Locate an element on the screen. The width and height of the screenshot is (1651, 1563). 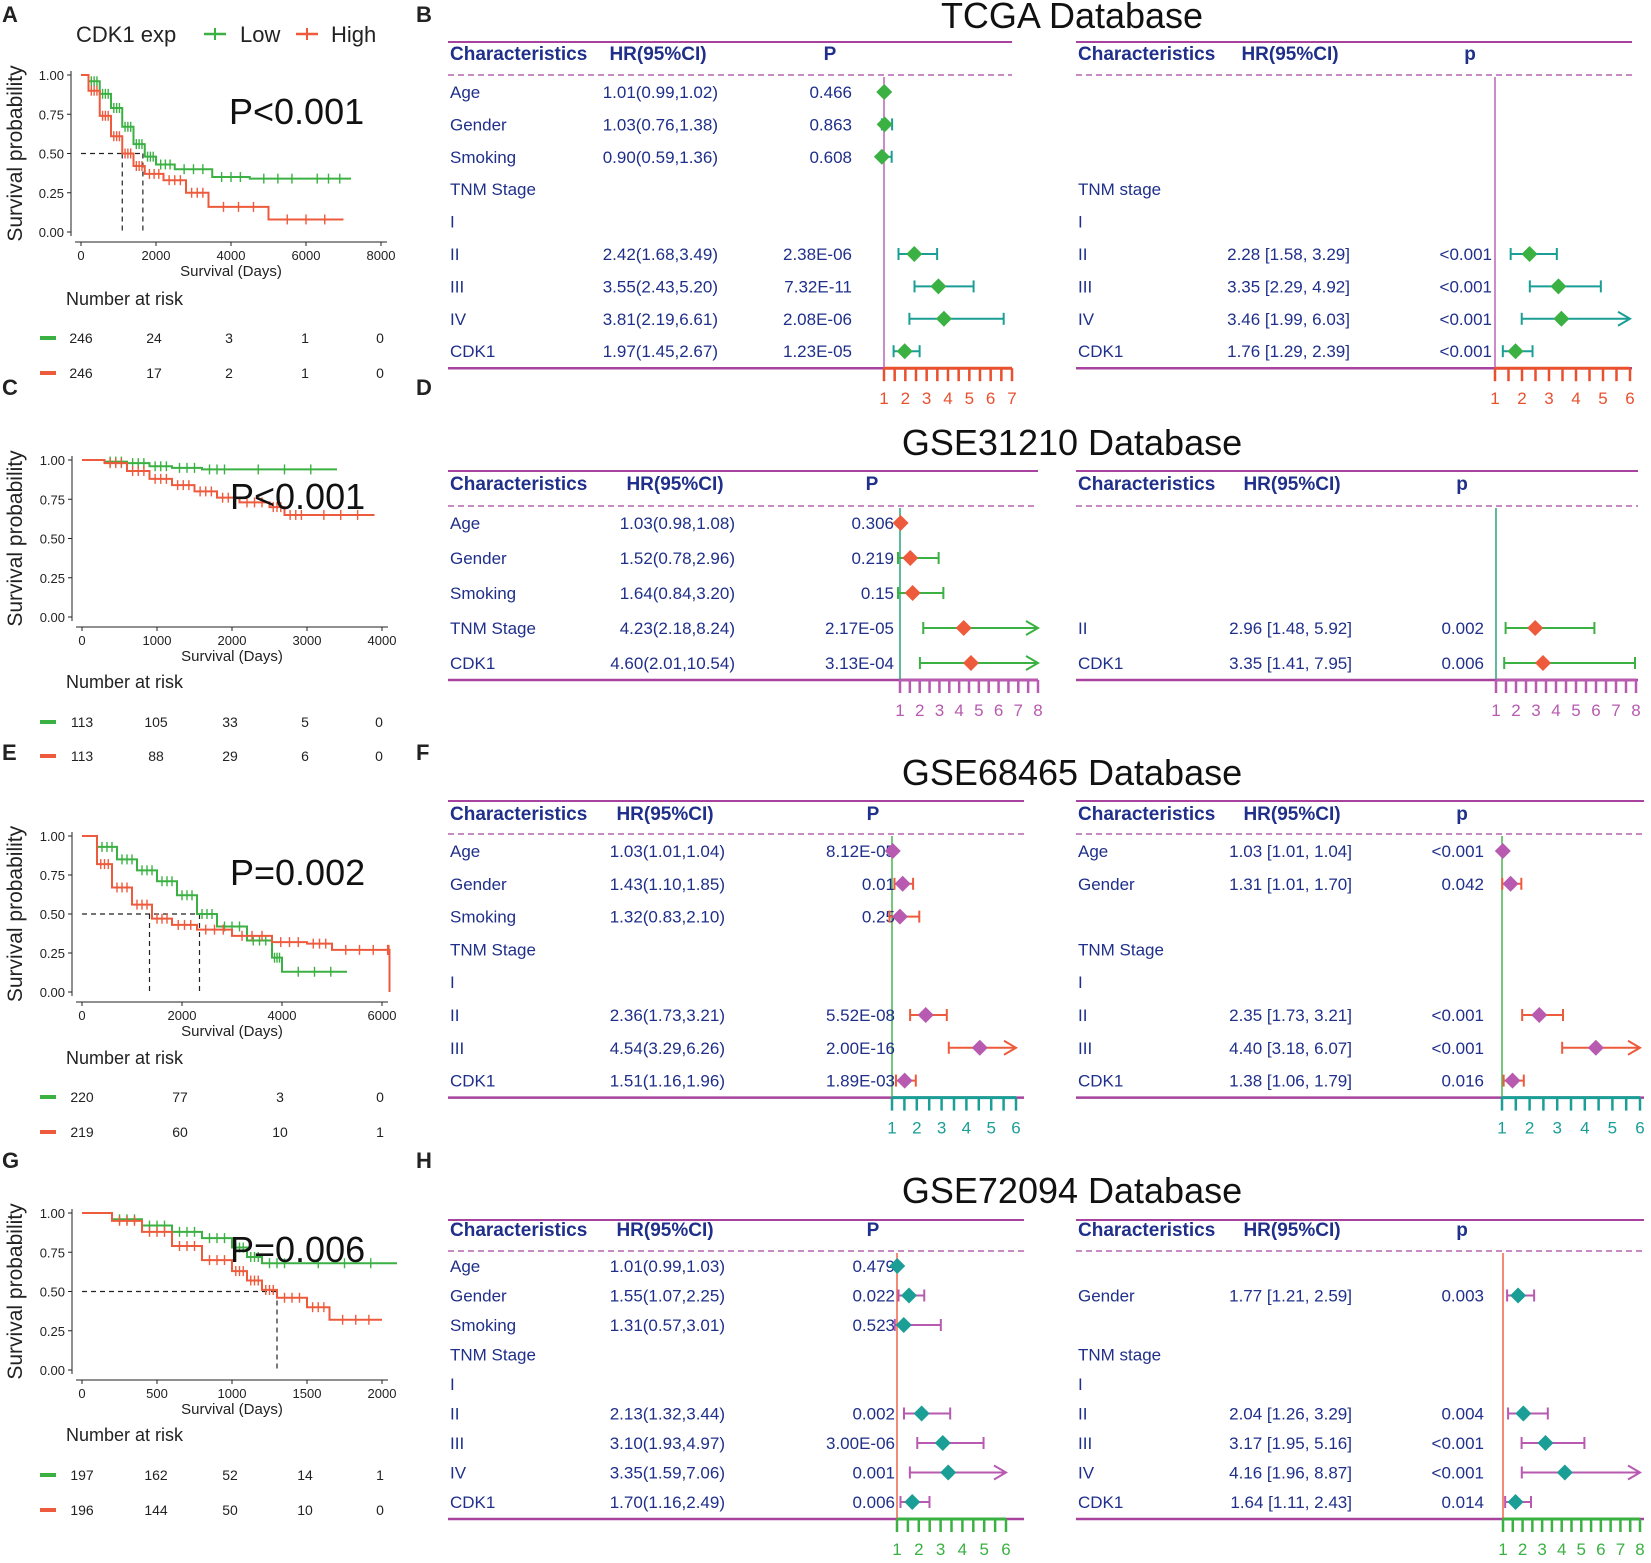
risk-count: 220 is located at coordinates (82, 1097).